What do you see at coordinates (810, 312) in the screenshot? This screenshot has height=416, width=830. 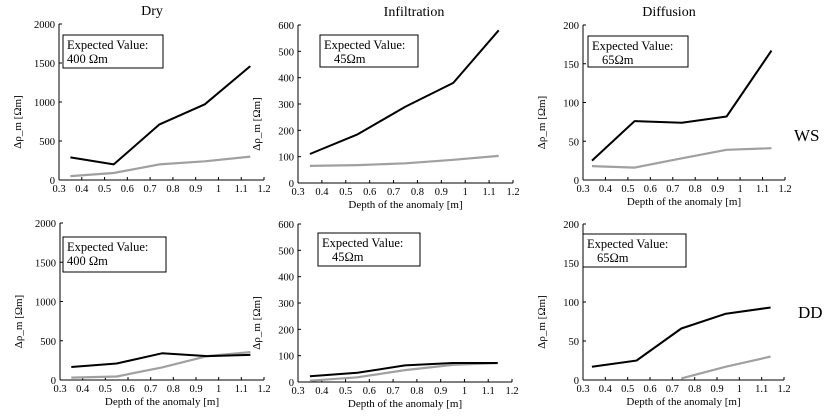 I see `row-label-dd: DD` at bounding box center [810, 312].